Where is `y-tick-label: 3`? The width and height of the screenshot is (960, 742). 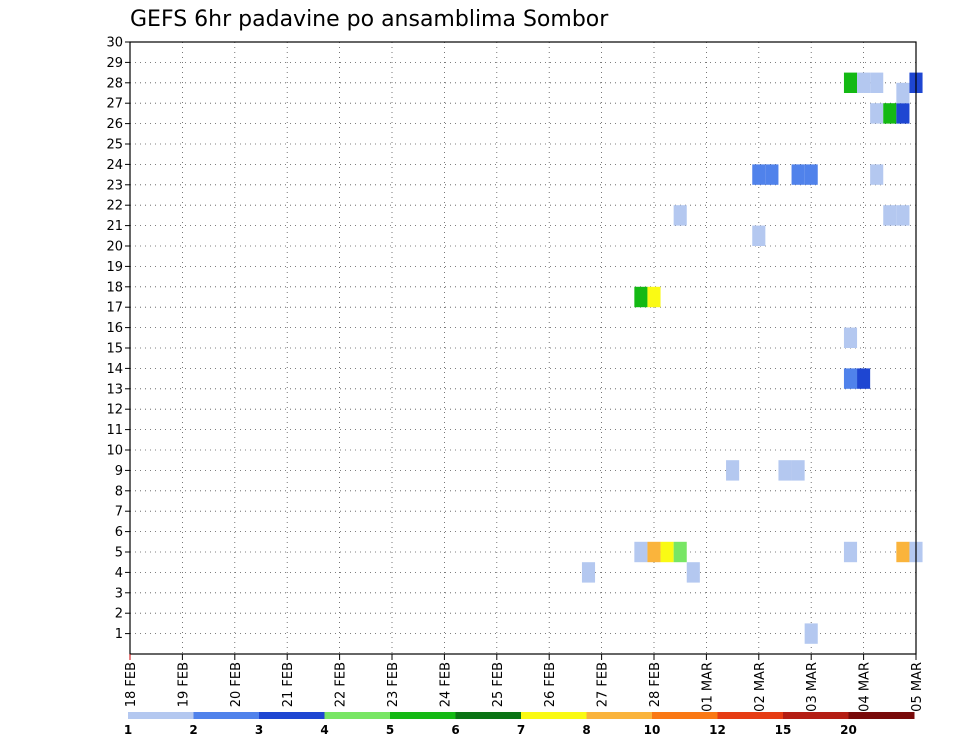 y-tick-label: 3 is located at coordinates (119, 593).